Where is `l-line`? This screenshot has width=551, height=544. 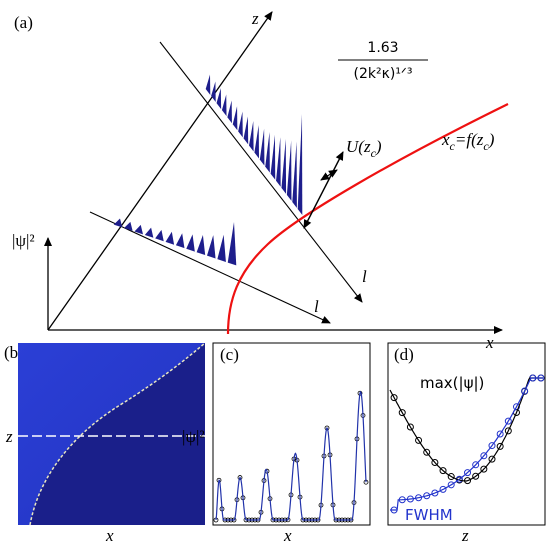 l-line is located at coordinates (210, 267).